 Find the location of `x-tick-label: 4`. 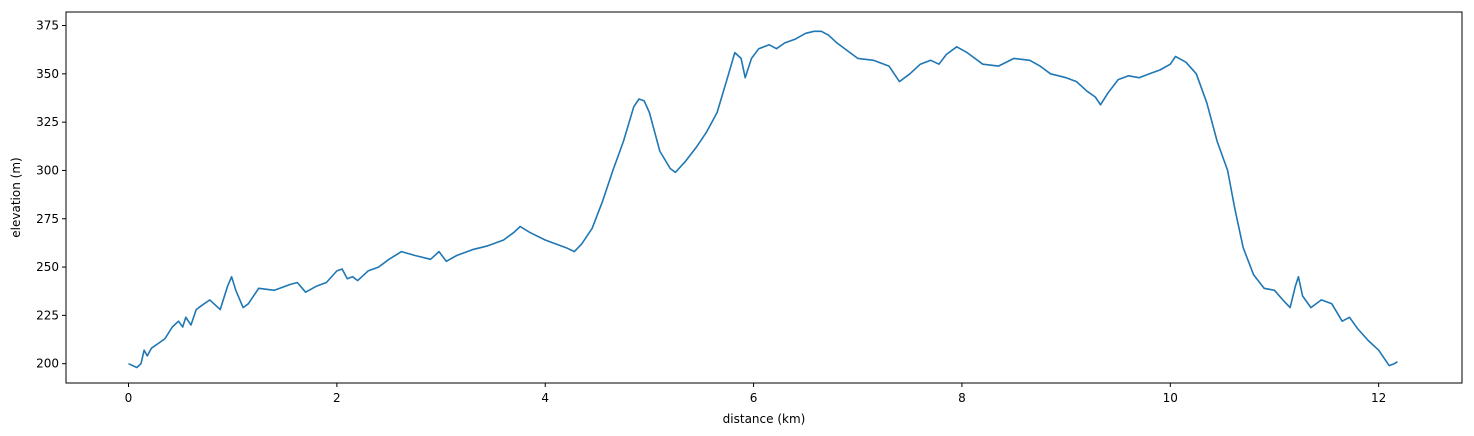

x-tick-label: 4 is located at coordinates (545, 398).